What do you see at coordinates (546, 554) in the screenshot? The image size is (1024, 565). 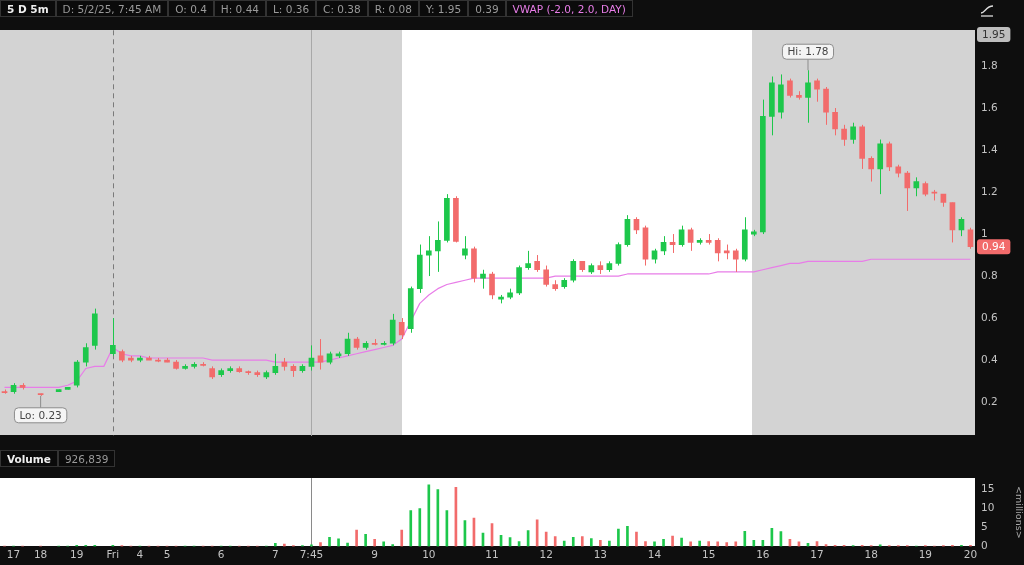 I see `x-tick-label: 12` at bounding box center [546, 554].